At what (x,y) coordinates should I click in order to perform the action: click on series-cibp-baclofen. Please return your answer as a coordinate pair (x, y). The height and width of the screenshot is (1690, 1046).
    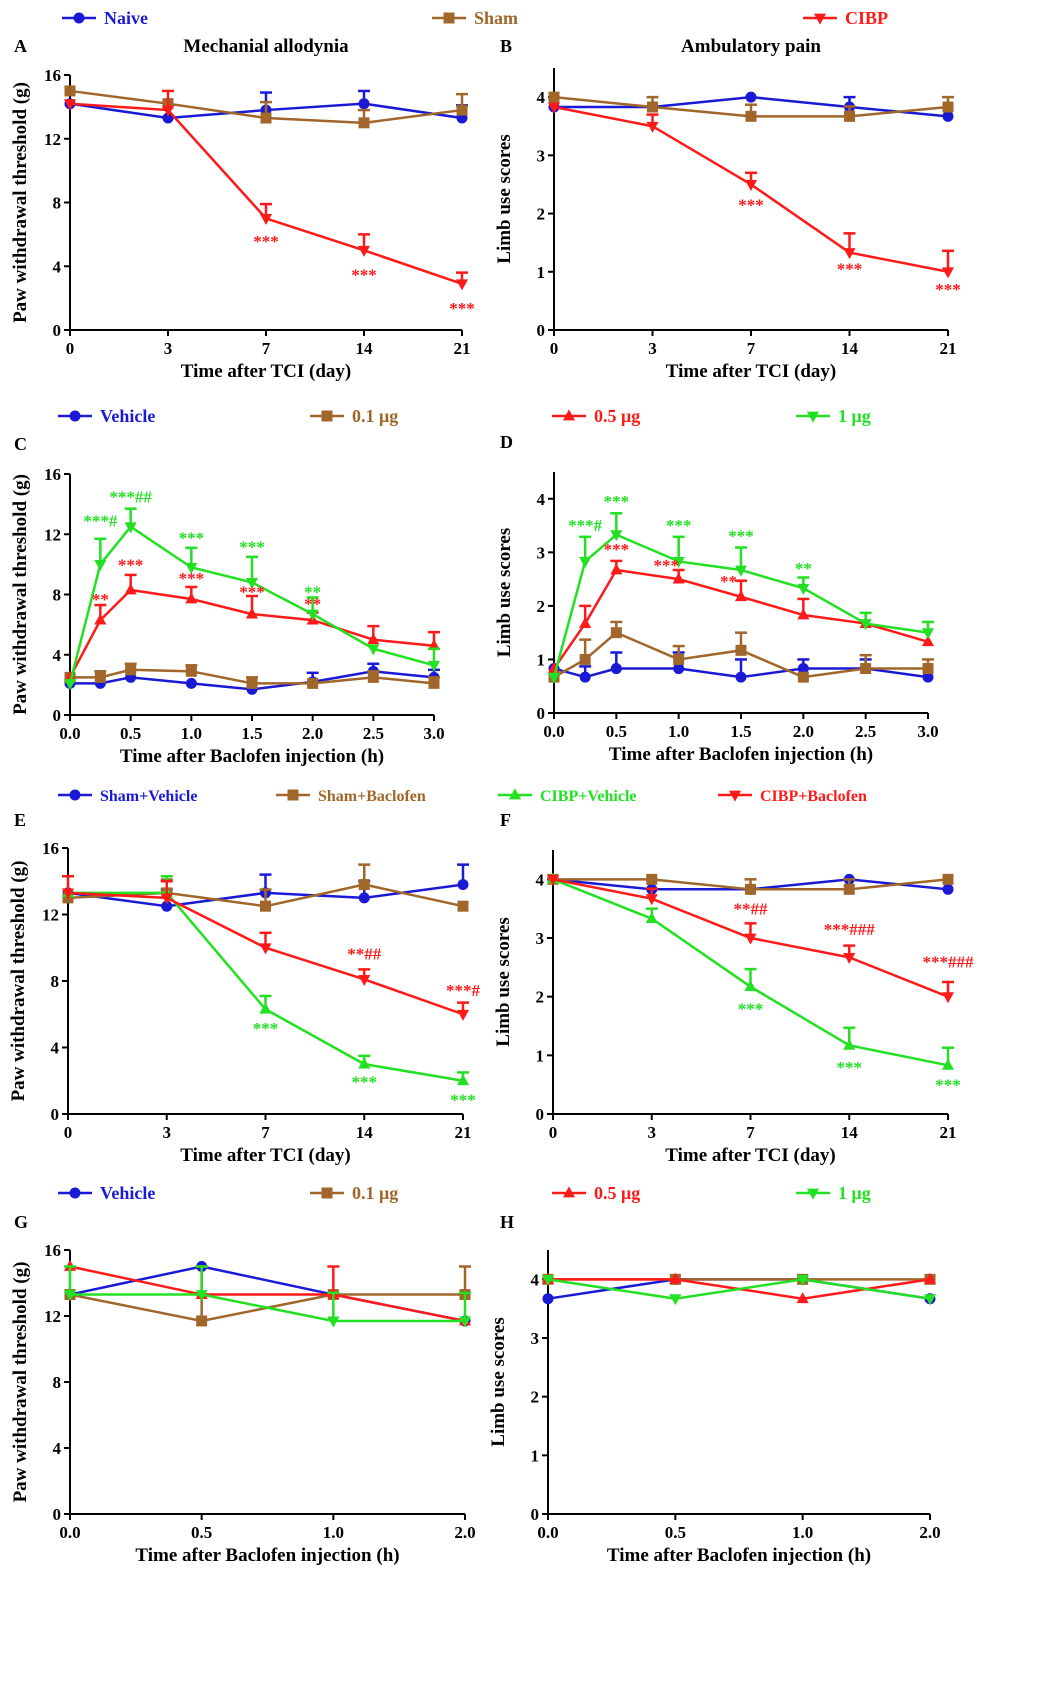
    Looking at the image, I should click on (750, 939).